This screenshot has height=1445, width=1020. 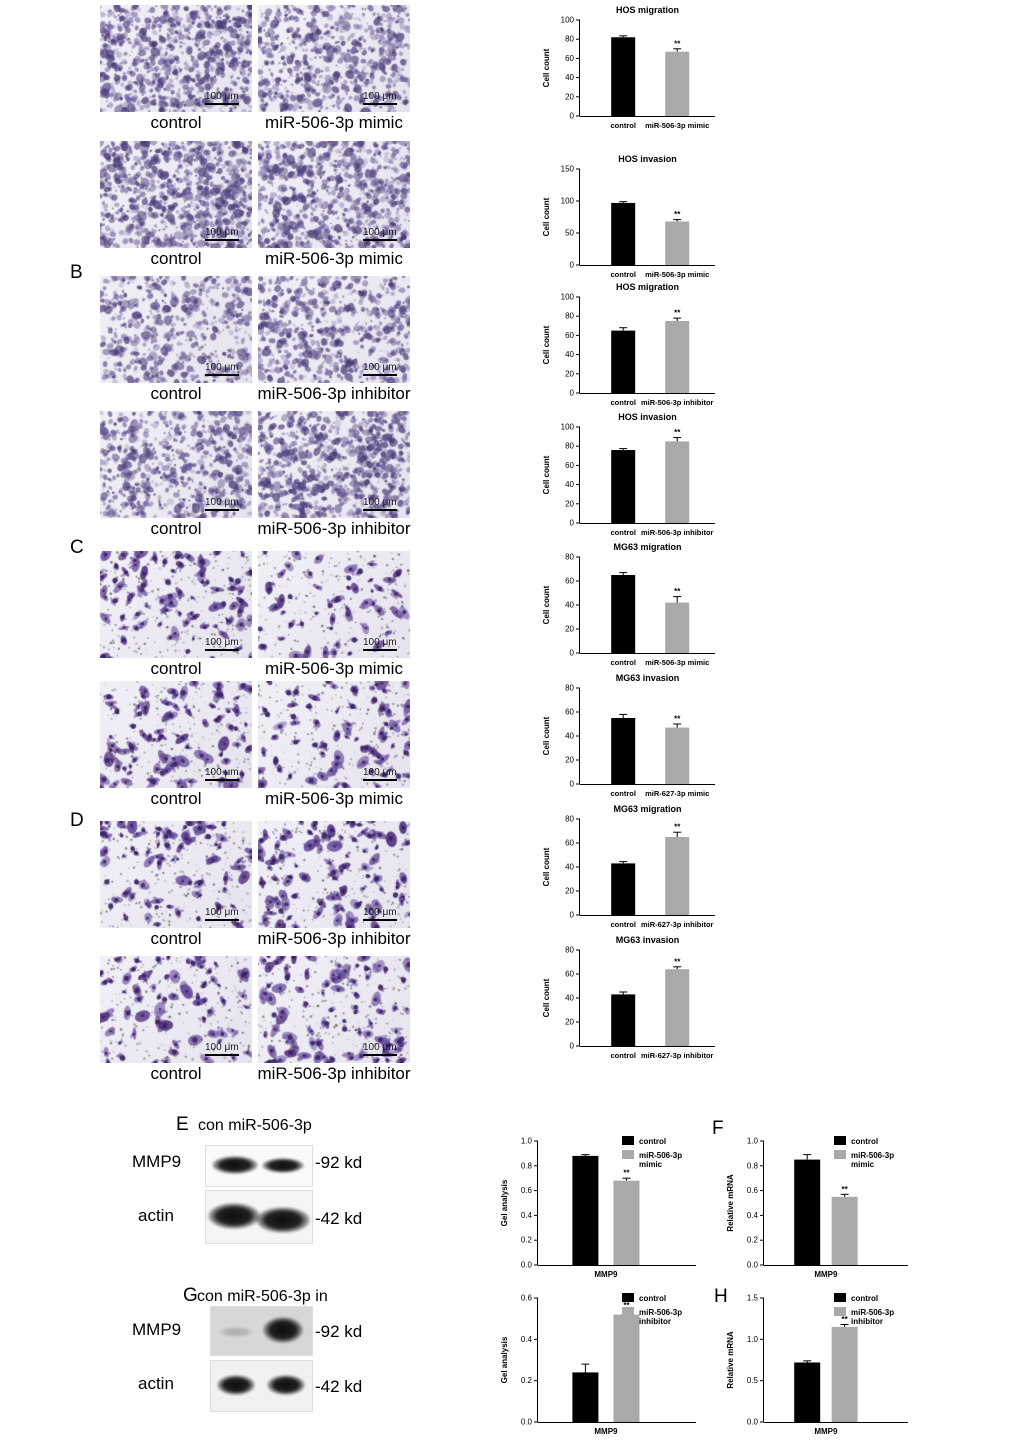 What do you see at coordinates (339, 1162) in the screenshot?
I see `blot-size-label: -92 kd` at bounding box center [339, 1162].